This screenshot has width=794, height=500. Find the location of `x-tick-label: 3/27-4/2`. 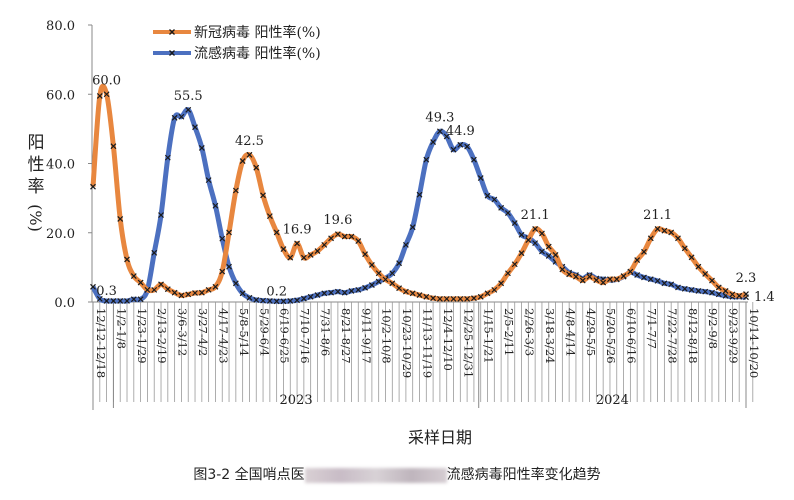

x-tick-label: 3/27-4/2 is located at coordinates (203, 332).